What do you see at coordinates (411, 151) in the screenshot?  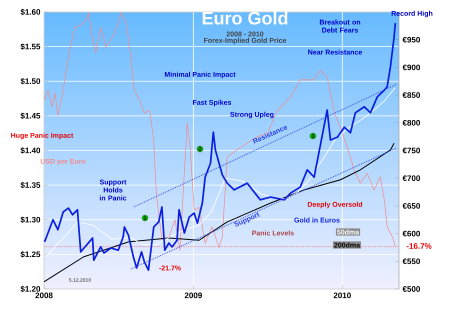 I see `y2-tick-label: €750` at bounding box center [411, 151].